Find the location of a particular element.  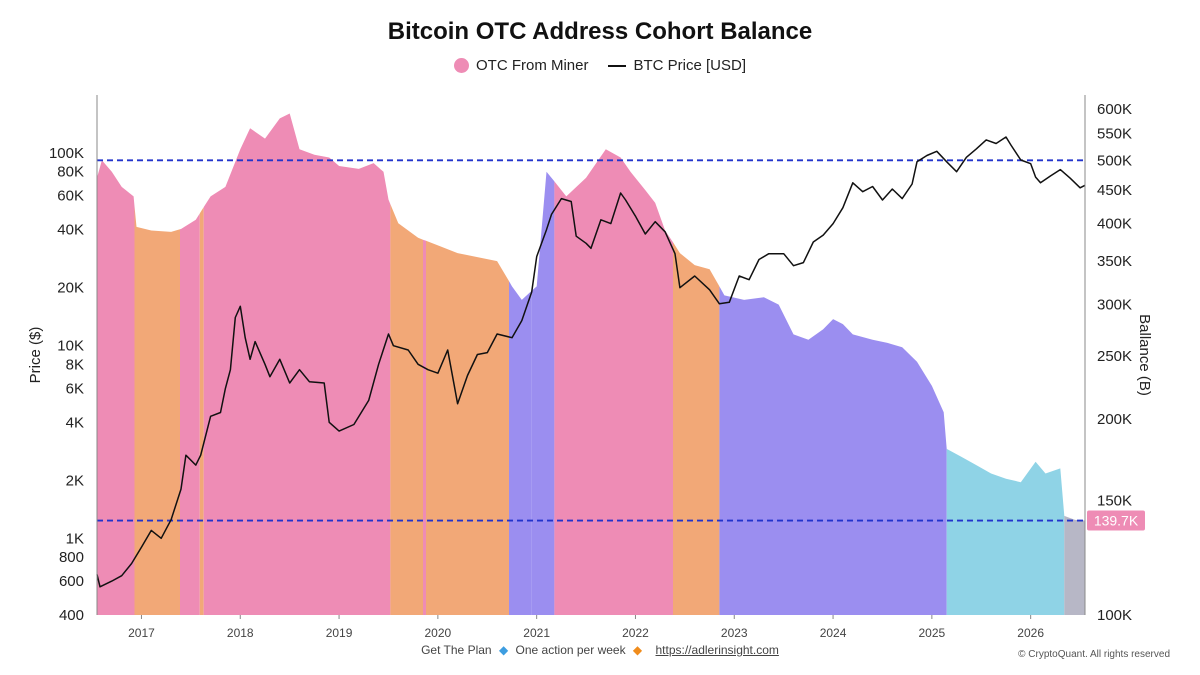

orange-diamond-icon: ◆ is located at coordinates (637, 650).